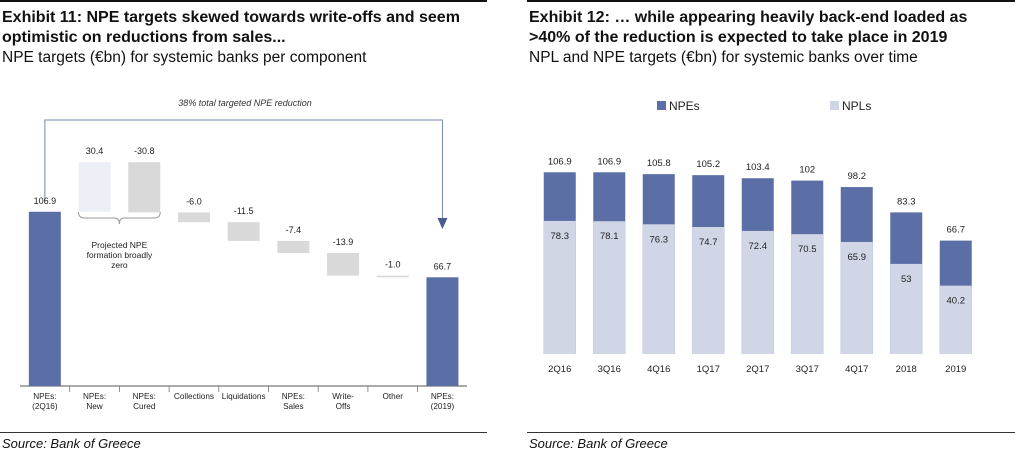 The image size is (1015, 468). I want to click on npl-data-label-0: 78.3, so click(560, 236).